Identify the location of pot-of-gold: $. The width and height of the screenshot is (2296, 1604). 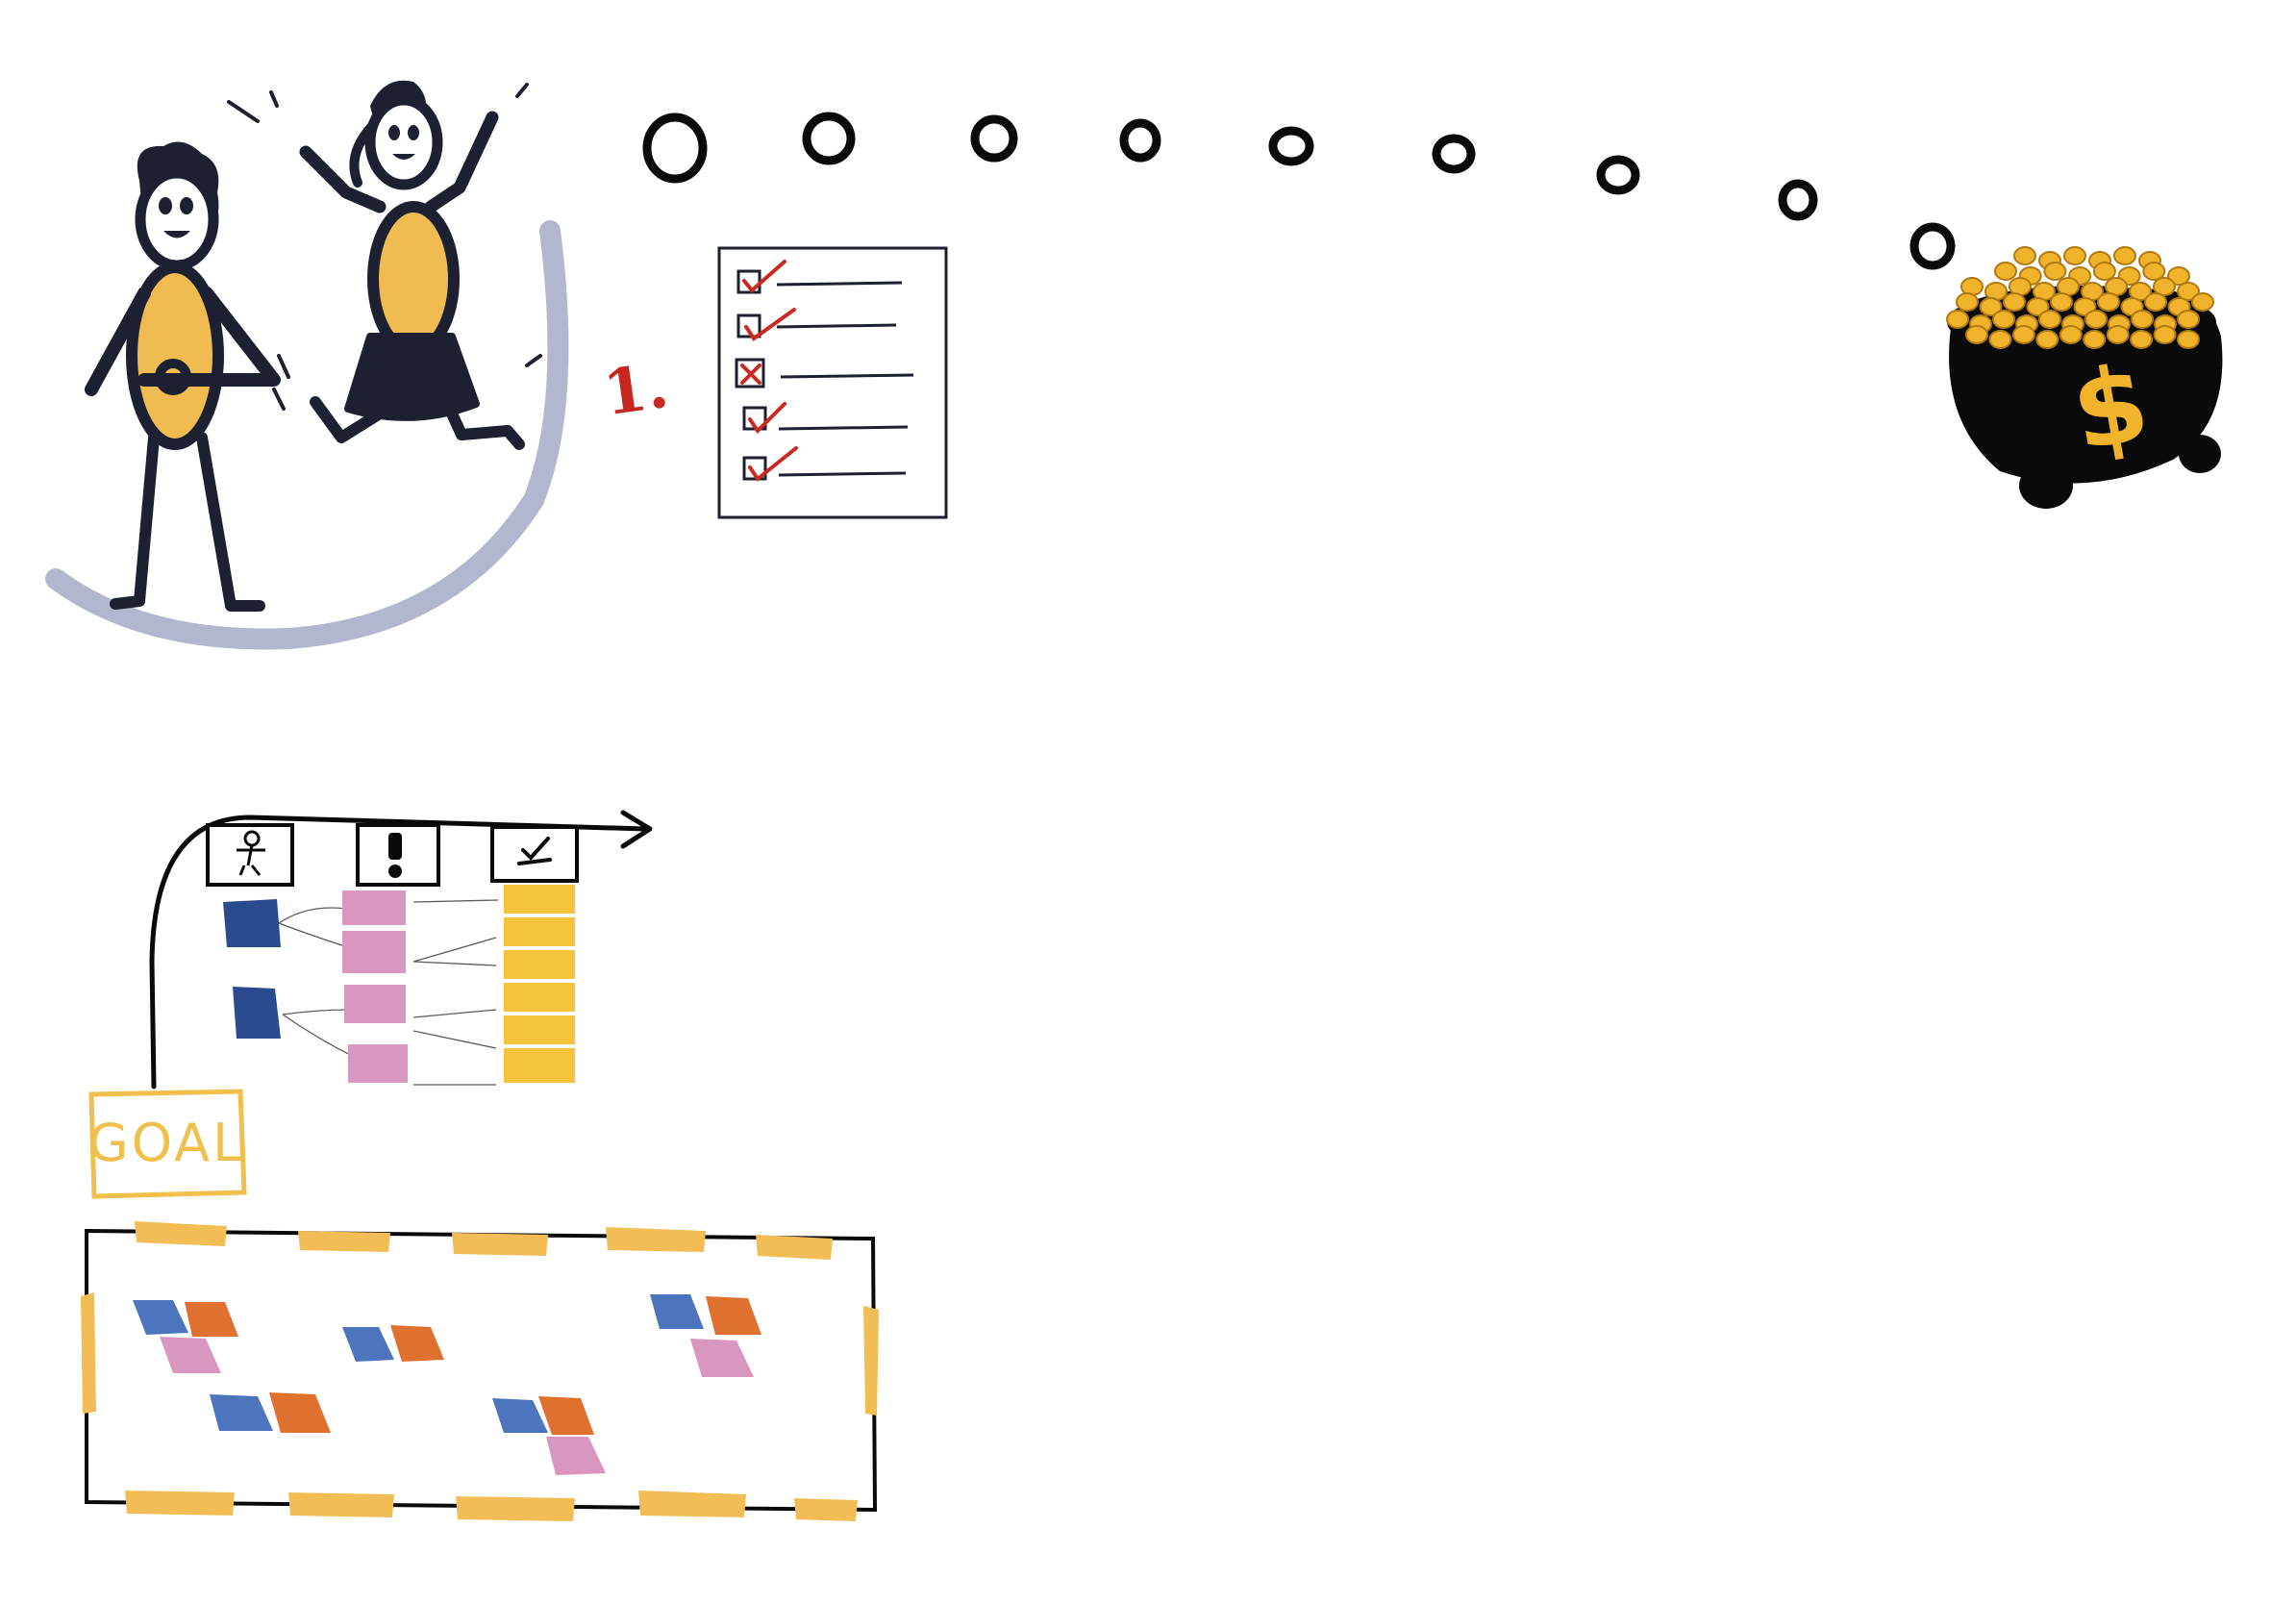
(2084, 377).